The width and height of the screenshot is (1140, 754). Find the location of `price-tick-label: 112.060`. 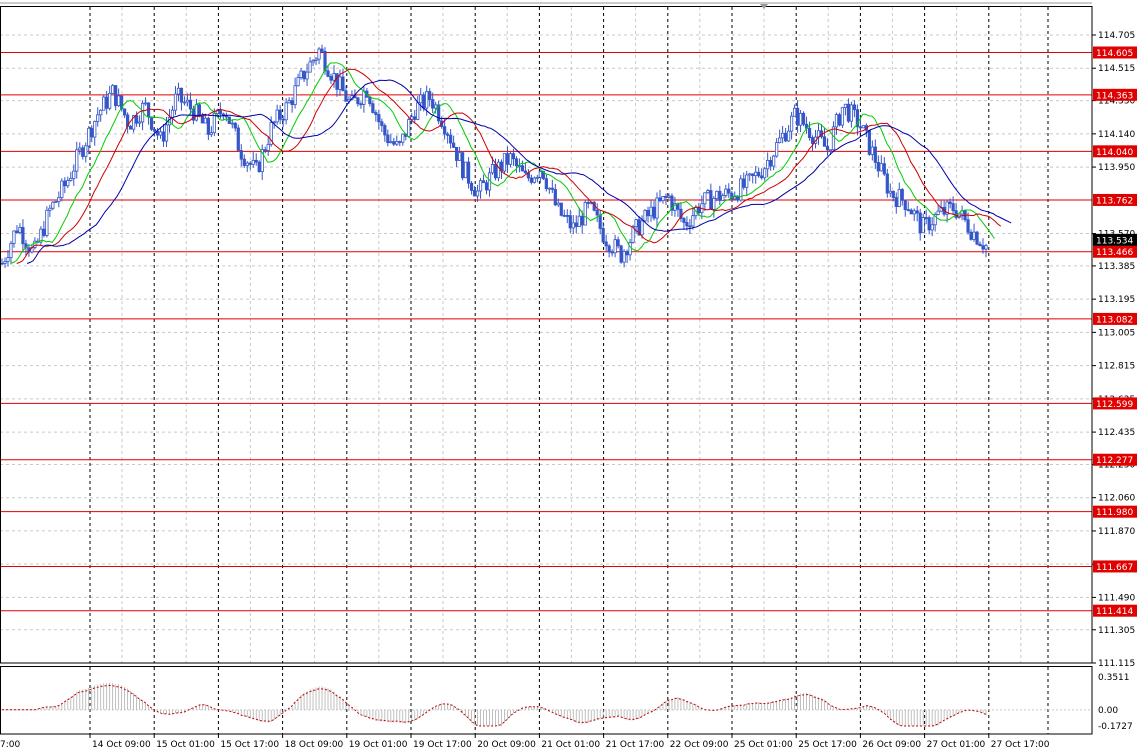

price-tick-label: 112.060 is located at coordinates (1116, 499).